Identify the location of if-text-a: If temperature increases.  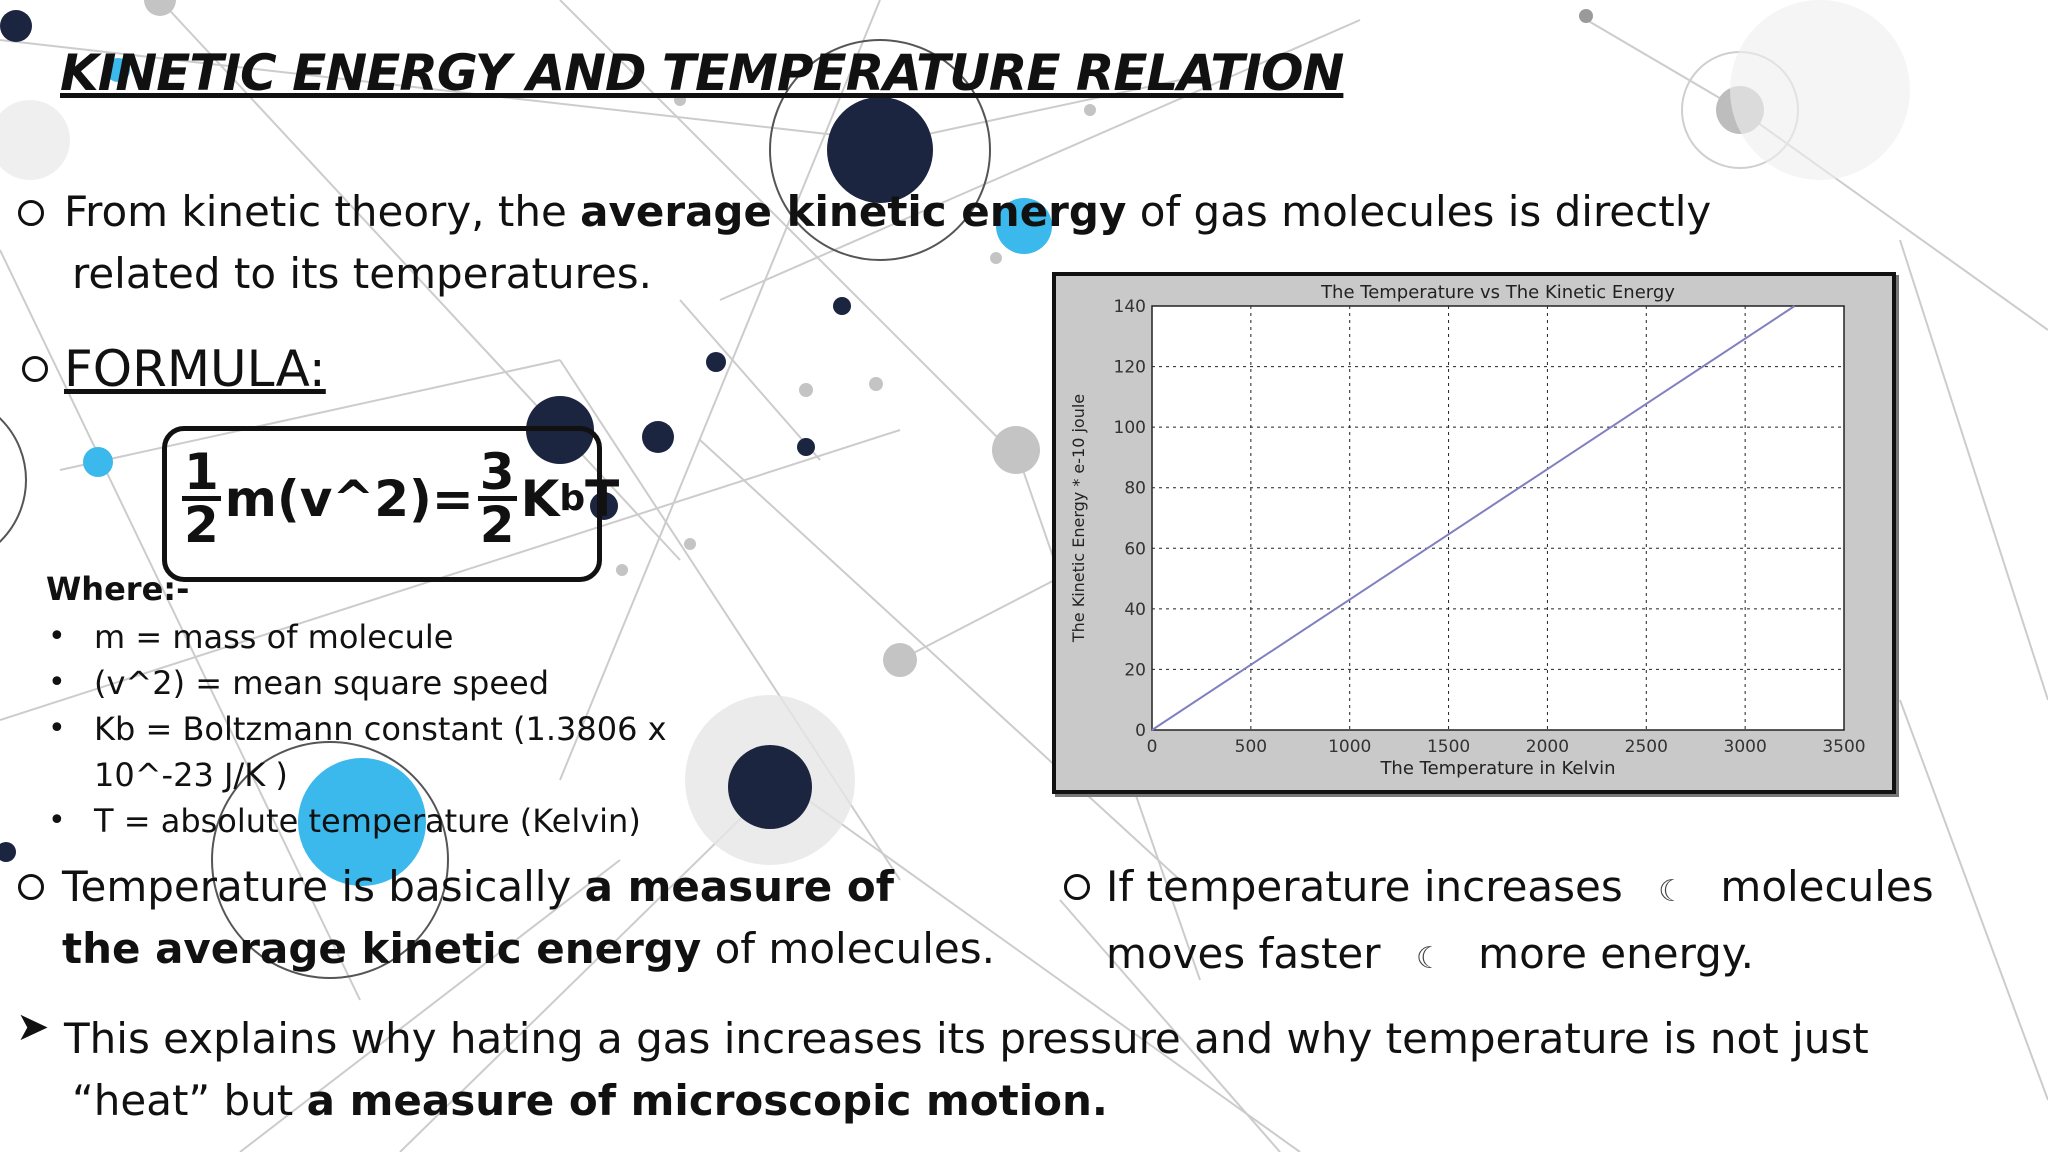
(1364, 886).